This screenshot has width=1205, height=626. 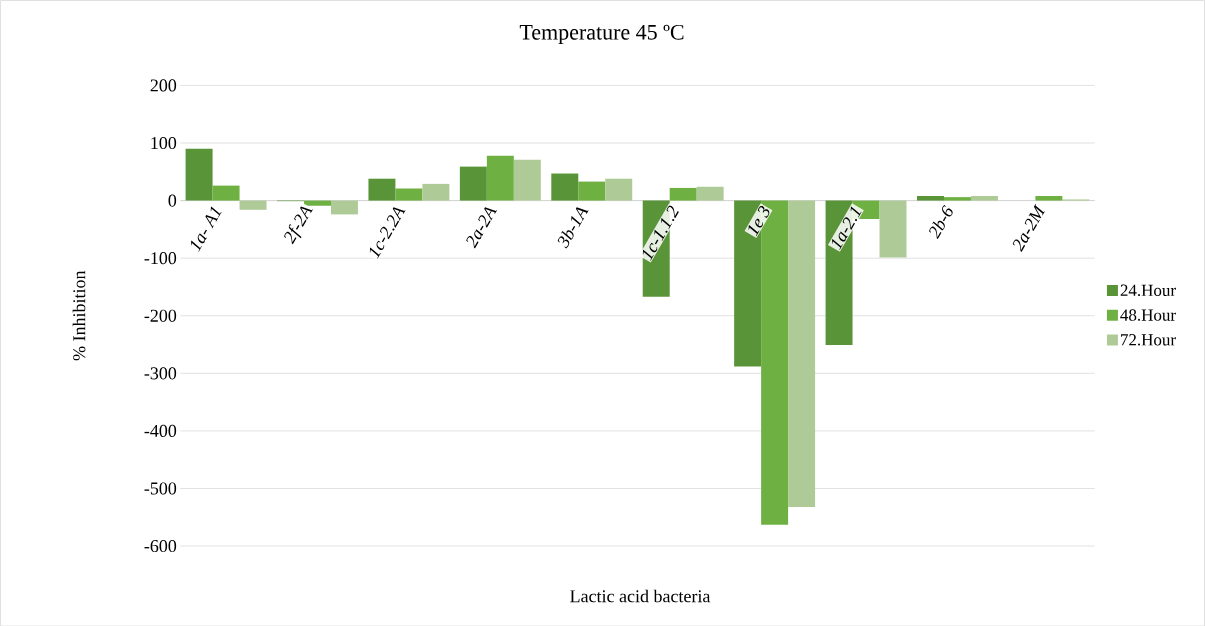 What do you see at coordinates (160, 315) in the screenshot?
I see `y-tick-label: -200` at bounding box center [160, 315].